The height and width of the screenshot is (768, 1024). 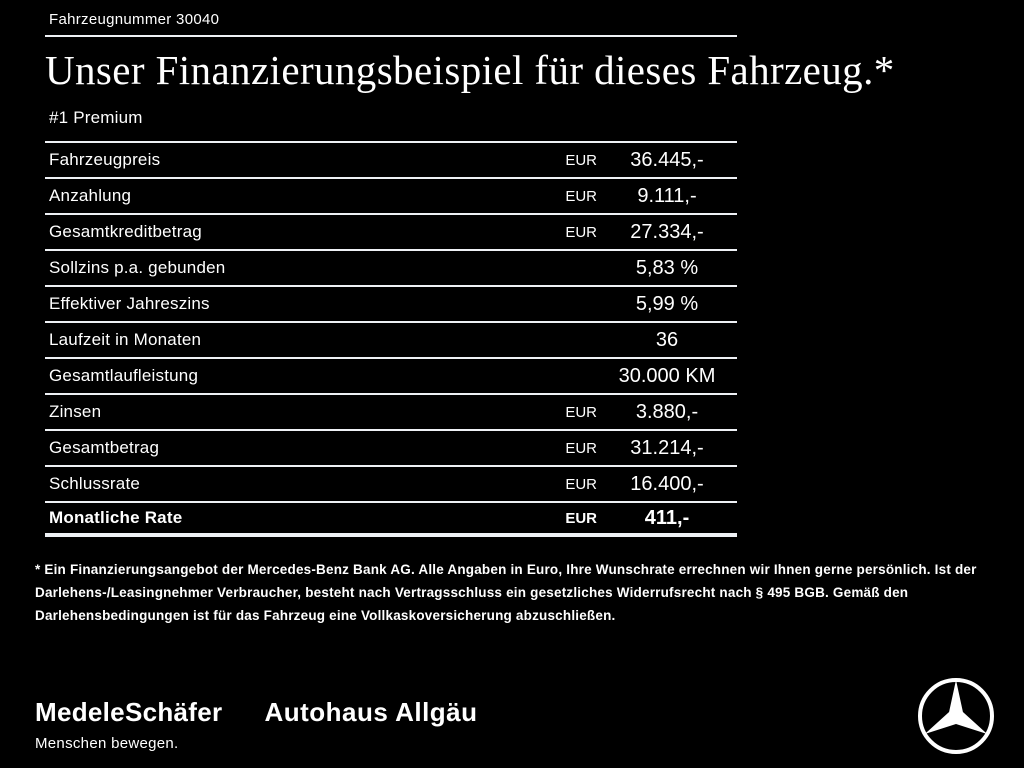 What do you see at coordinates (256, 712) in the screenshot?
I see `dealer-logos: MedeleSchäfer Autohaus Allgäu` at bounding box center [256, 712].